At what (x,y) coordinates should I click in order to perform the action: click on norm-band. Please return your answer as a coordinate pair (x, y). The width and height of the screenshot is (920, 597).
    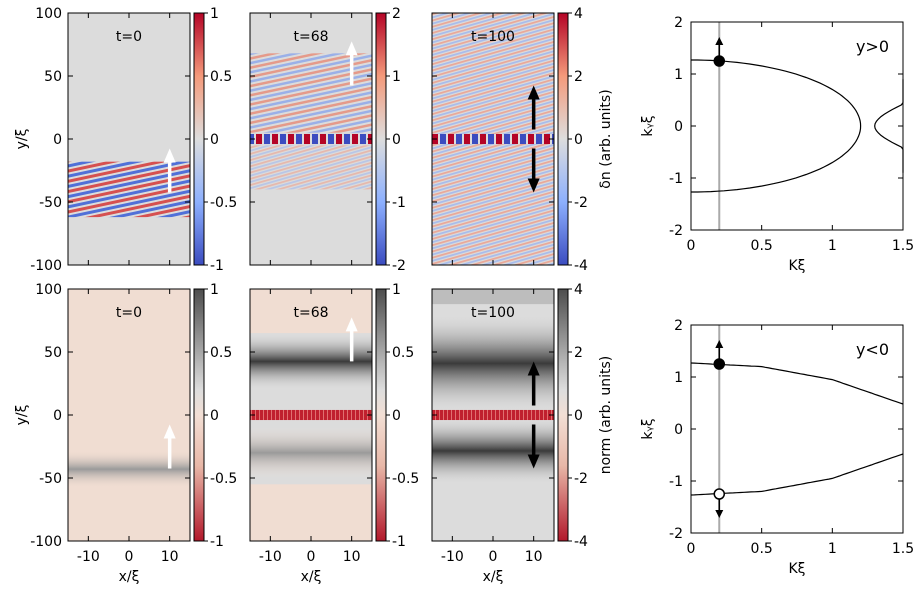
    Looking at the image, I should click on (129, 469).